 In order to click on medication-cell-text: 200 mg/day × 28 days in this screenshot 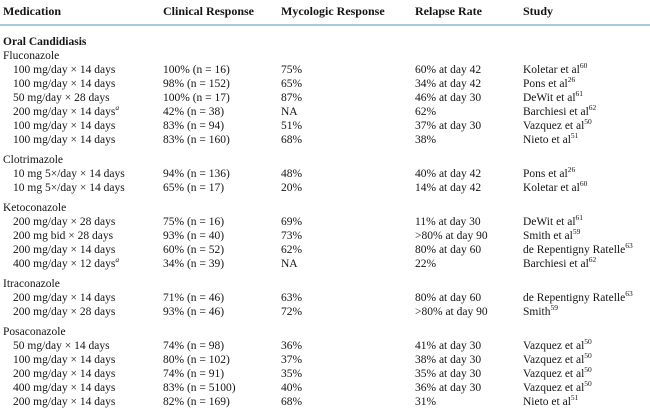, I will do `click(64, 222)`.